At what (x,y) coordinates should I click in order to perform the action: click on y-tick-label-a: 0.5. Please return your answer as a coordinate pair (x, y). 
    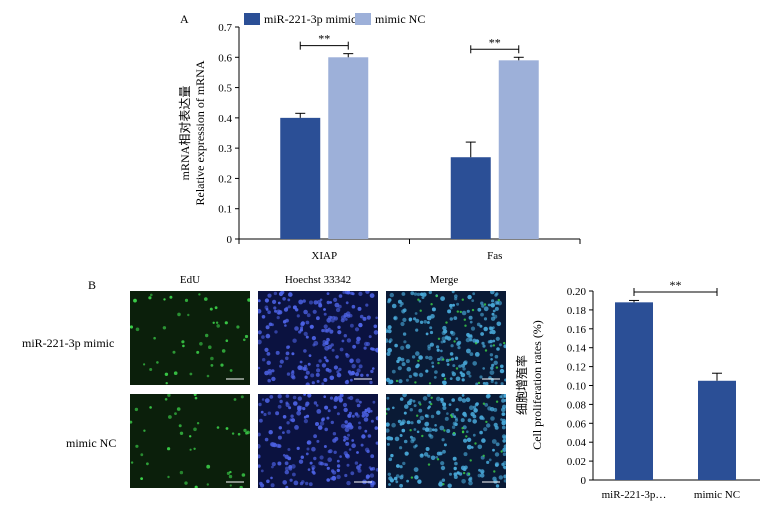
    Looking at the image, I should click on (225, 89).